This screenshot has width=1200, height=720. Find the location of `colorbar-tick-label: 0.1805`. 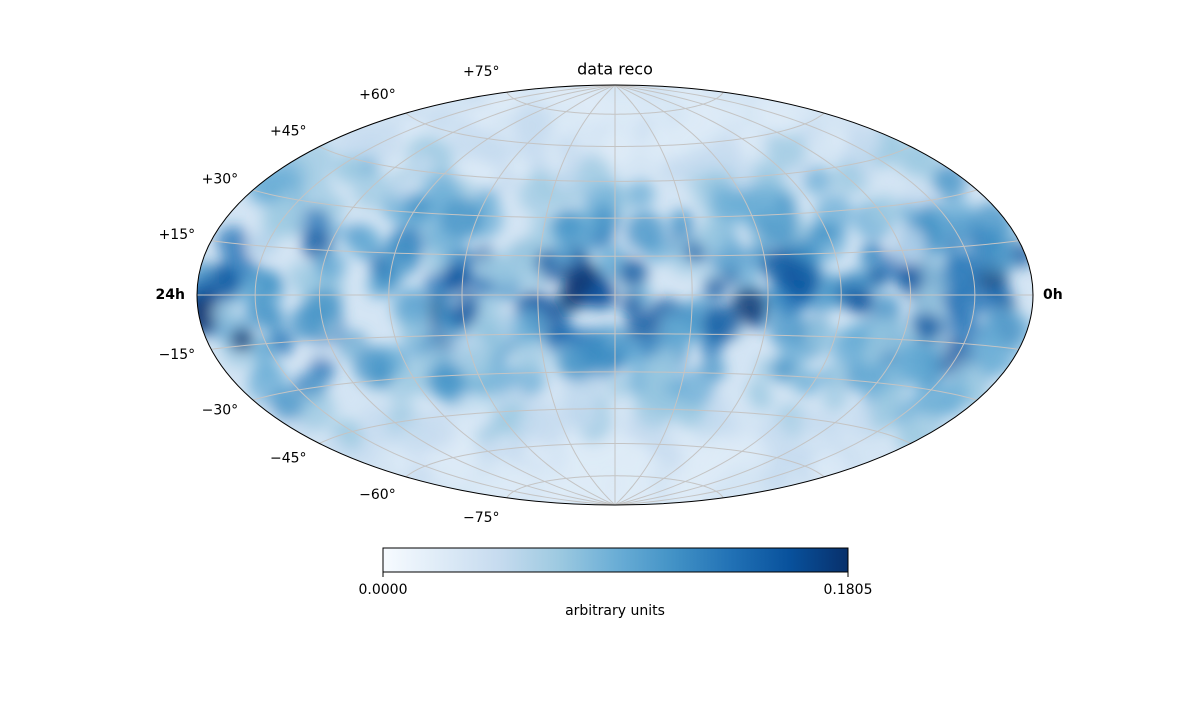

colorbar-tick-label: 0.1805 is located at coordinates (848, 590).